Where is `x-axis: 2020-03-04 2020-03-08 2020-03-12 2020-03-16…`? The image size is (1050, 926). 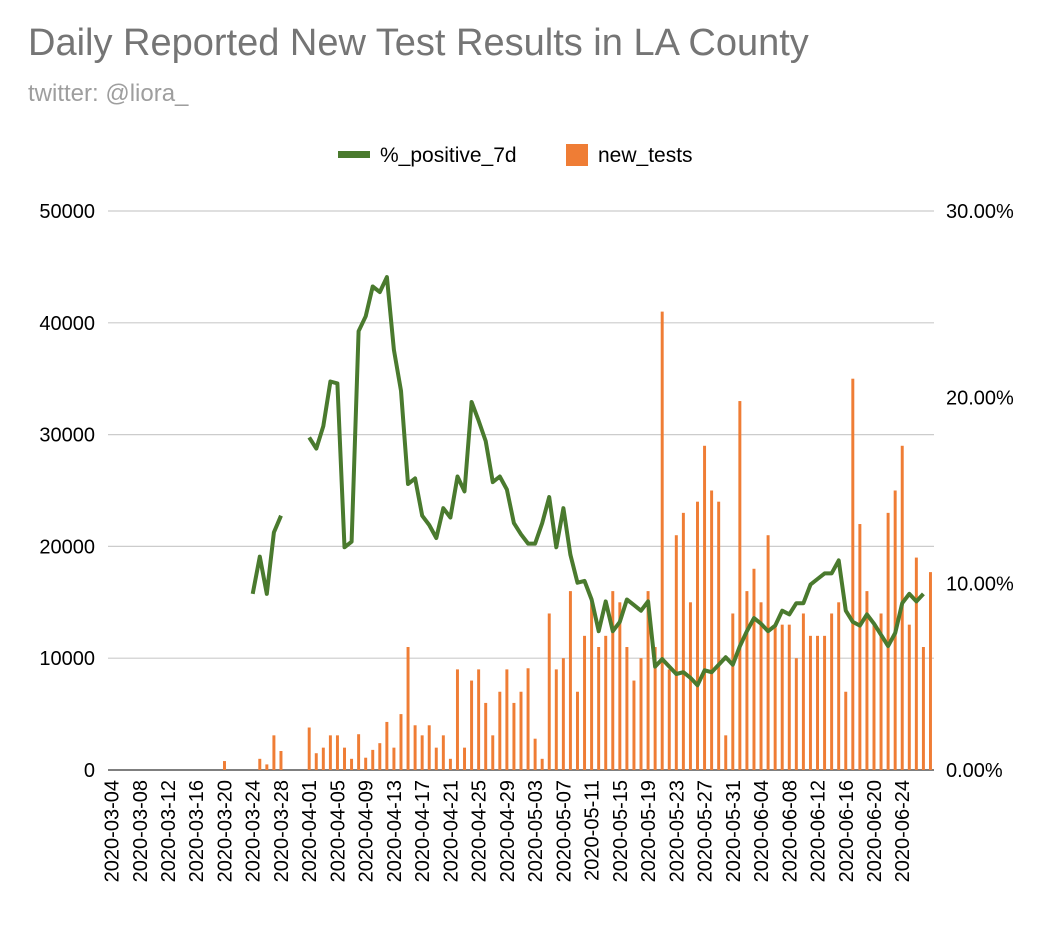
x-axis: 2020-03-04 2020-03-08 2020-03-12 2020-03-16… is located at coordinates (508, 831).